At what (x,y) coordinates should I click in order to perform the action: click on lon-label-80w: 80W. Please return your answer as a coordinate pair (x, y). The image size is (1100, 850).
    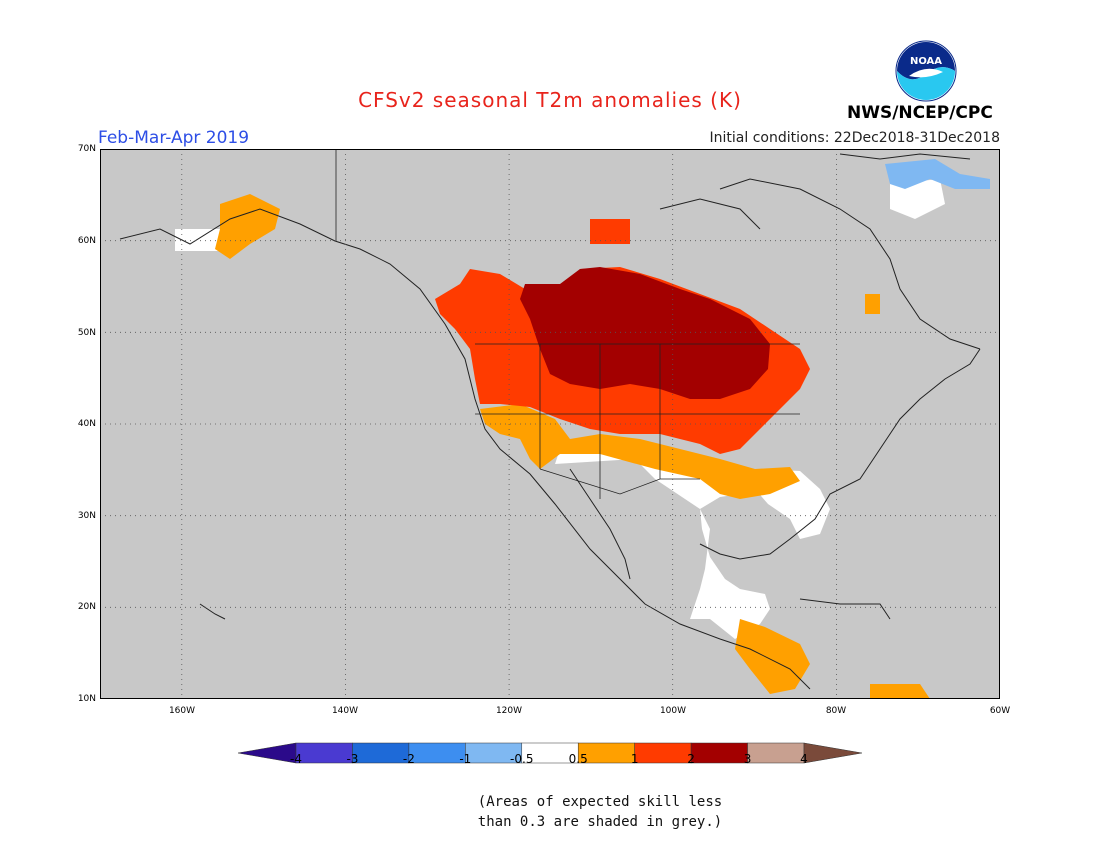
    Looking at the image, I should click on (836, 711).